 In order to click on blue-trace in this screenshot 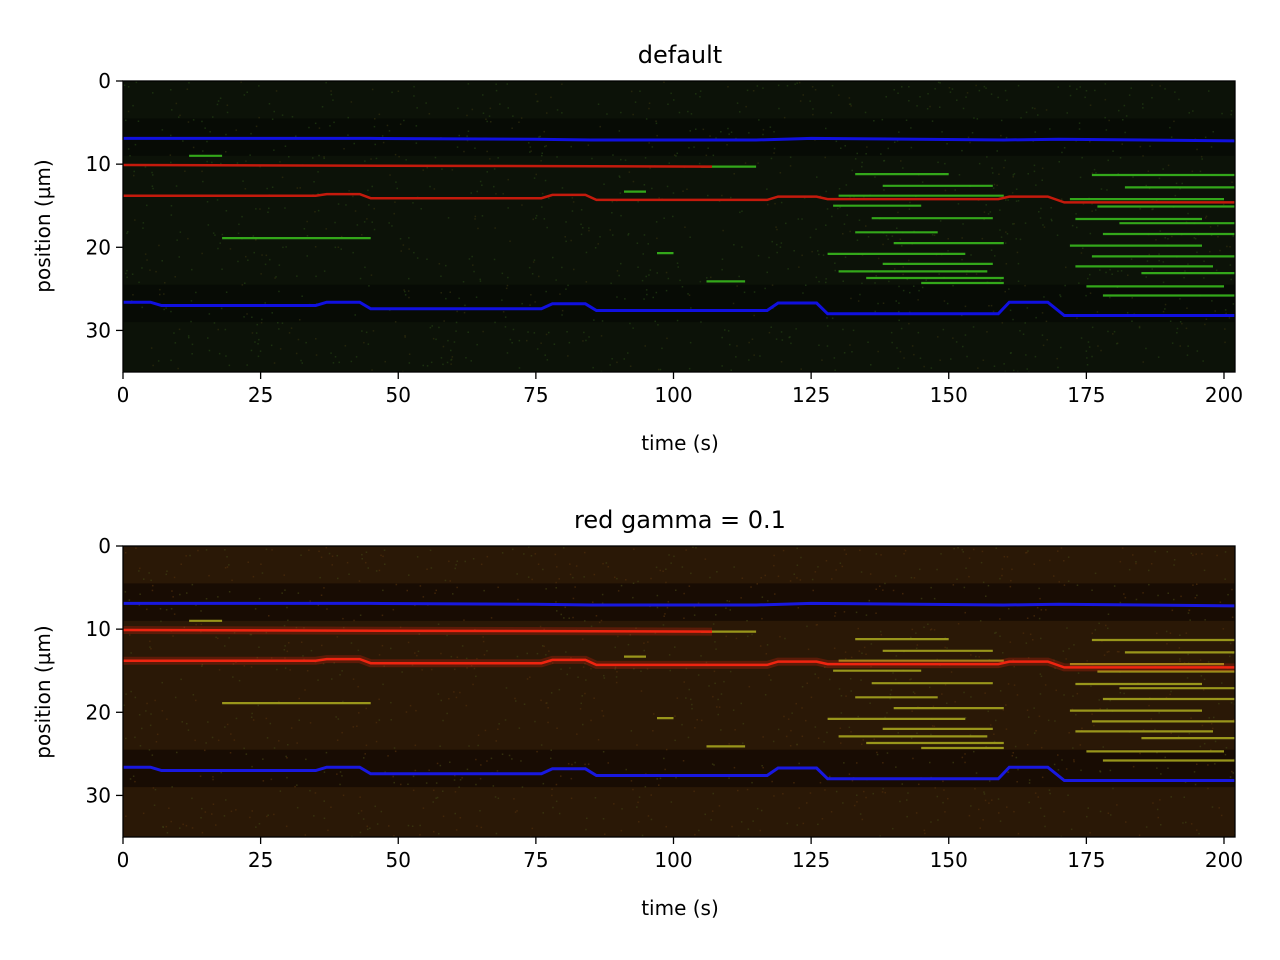, I will do `click(679, 773)`.